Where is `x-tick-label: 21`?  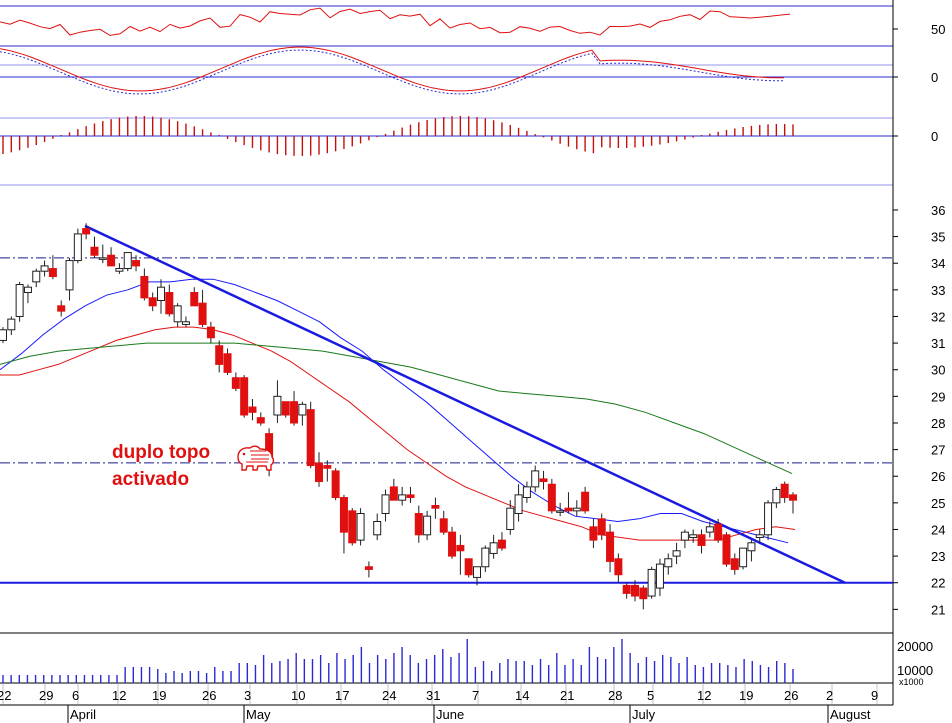 x-tick-label: 21 is located at coordinates (567, 695).